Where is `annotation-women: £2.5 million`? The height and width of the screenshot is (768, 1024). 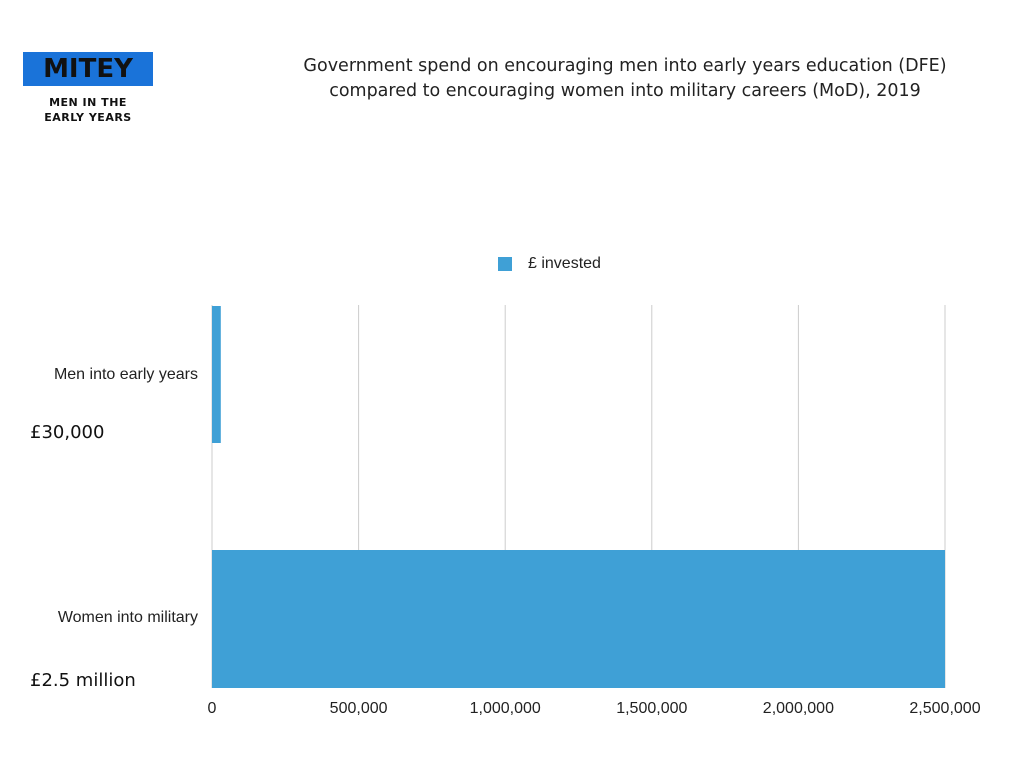 annotation-women: £2.5 million is located at coordinates (83, 680).